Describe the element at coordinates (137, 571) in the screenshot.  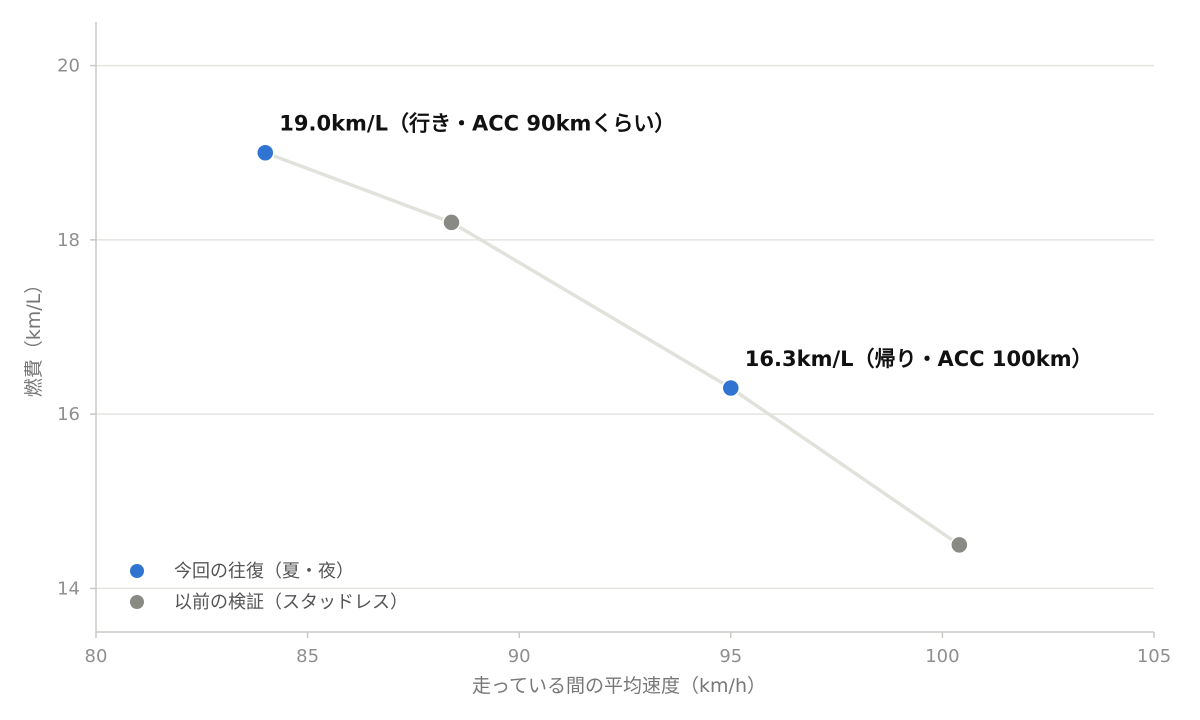
I see `legend-marker-current-trip` at that location.